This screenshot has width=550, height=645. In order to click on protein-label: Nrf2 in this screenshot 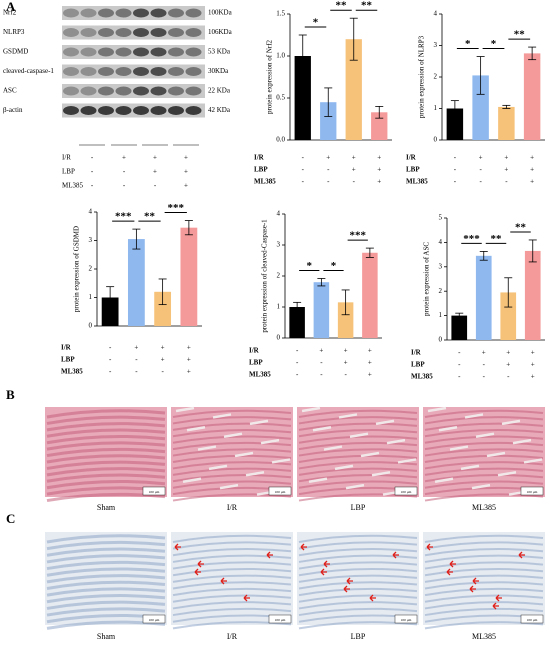, I will do `click(10, 13)`.